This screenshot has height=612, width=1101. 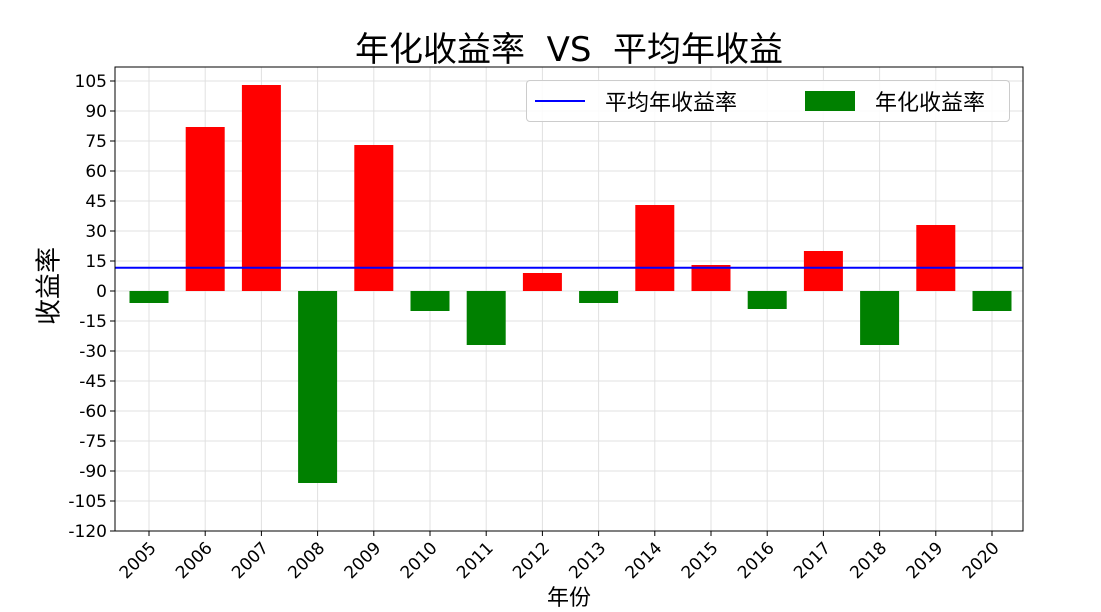 I want to click on legend-label-annual: 年化收益率, so click(x=930, y=103).